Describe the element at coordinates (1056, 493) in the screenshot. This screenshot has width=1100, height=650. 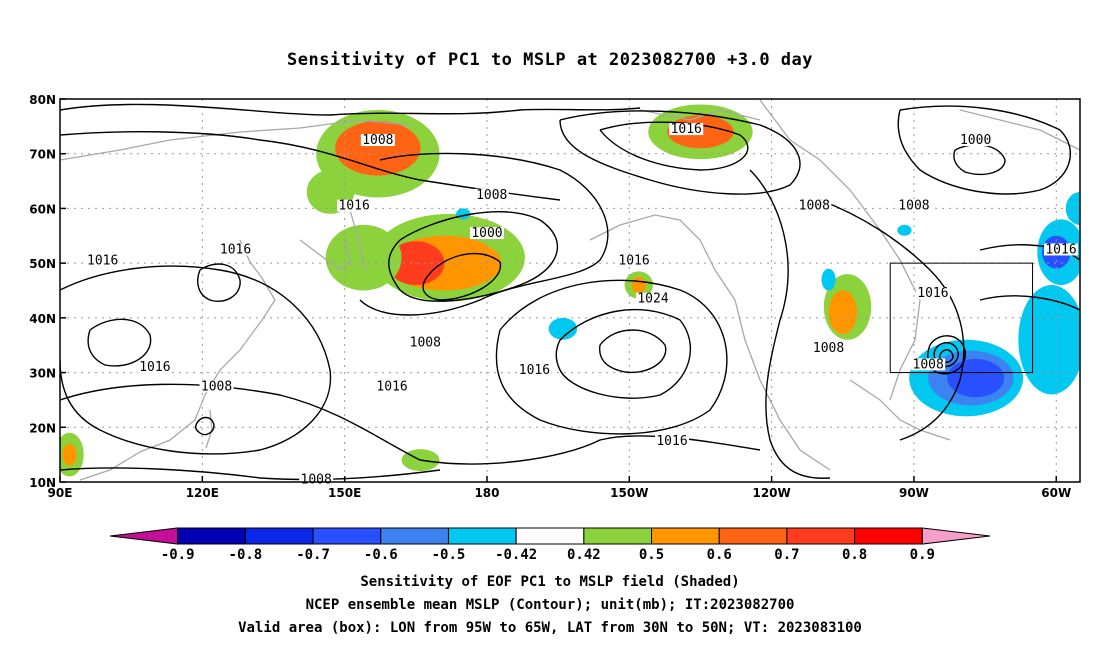
I see `x-tick-label: 60W` at that location.